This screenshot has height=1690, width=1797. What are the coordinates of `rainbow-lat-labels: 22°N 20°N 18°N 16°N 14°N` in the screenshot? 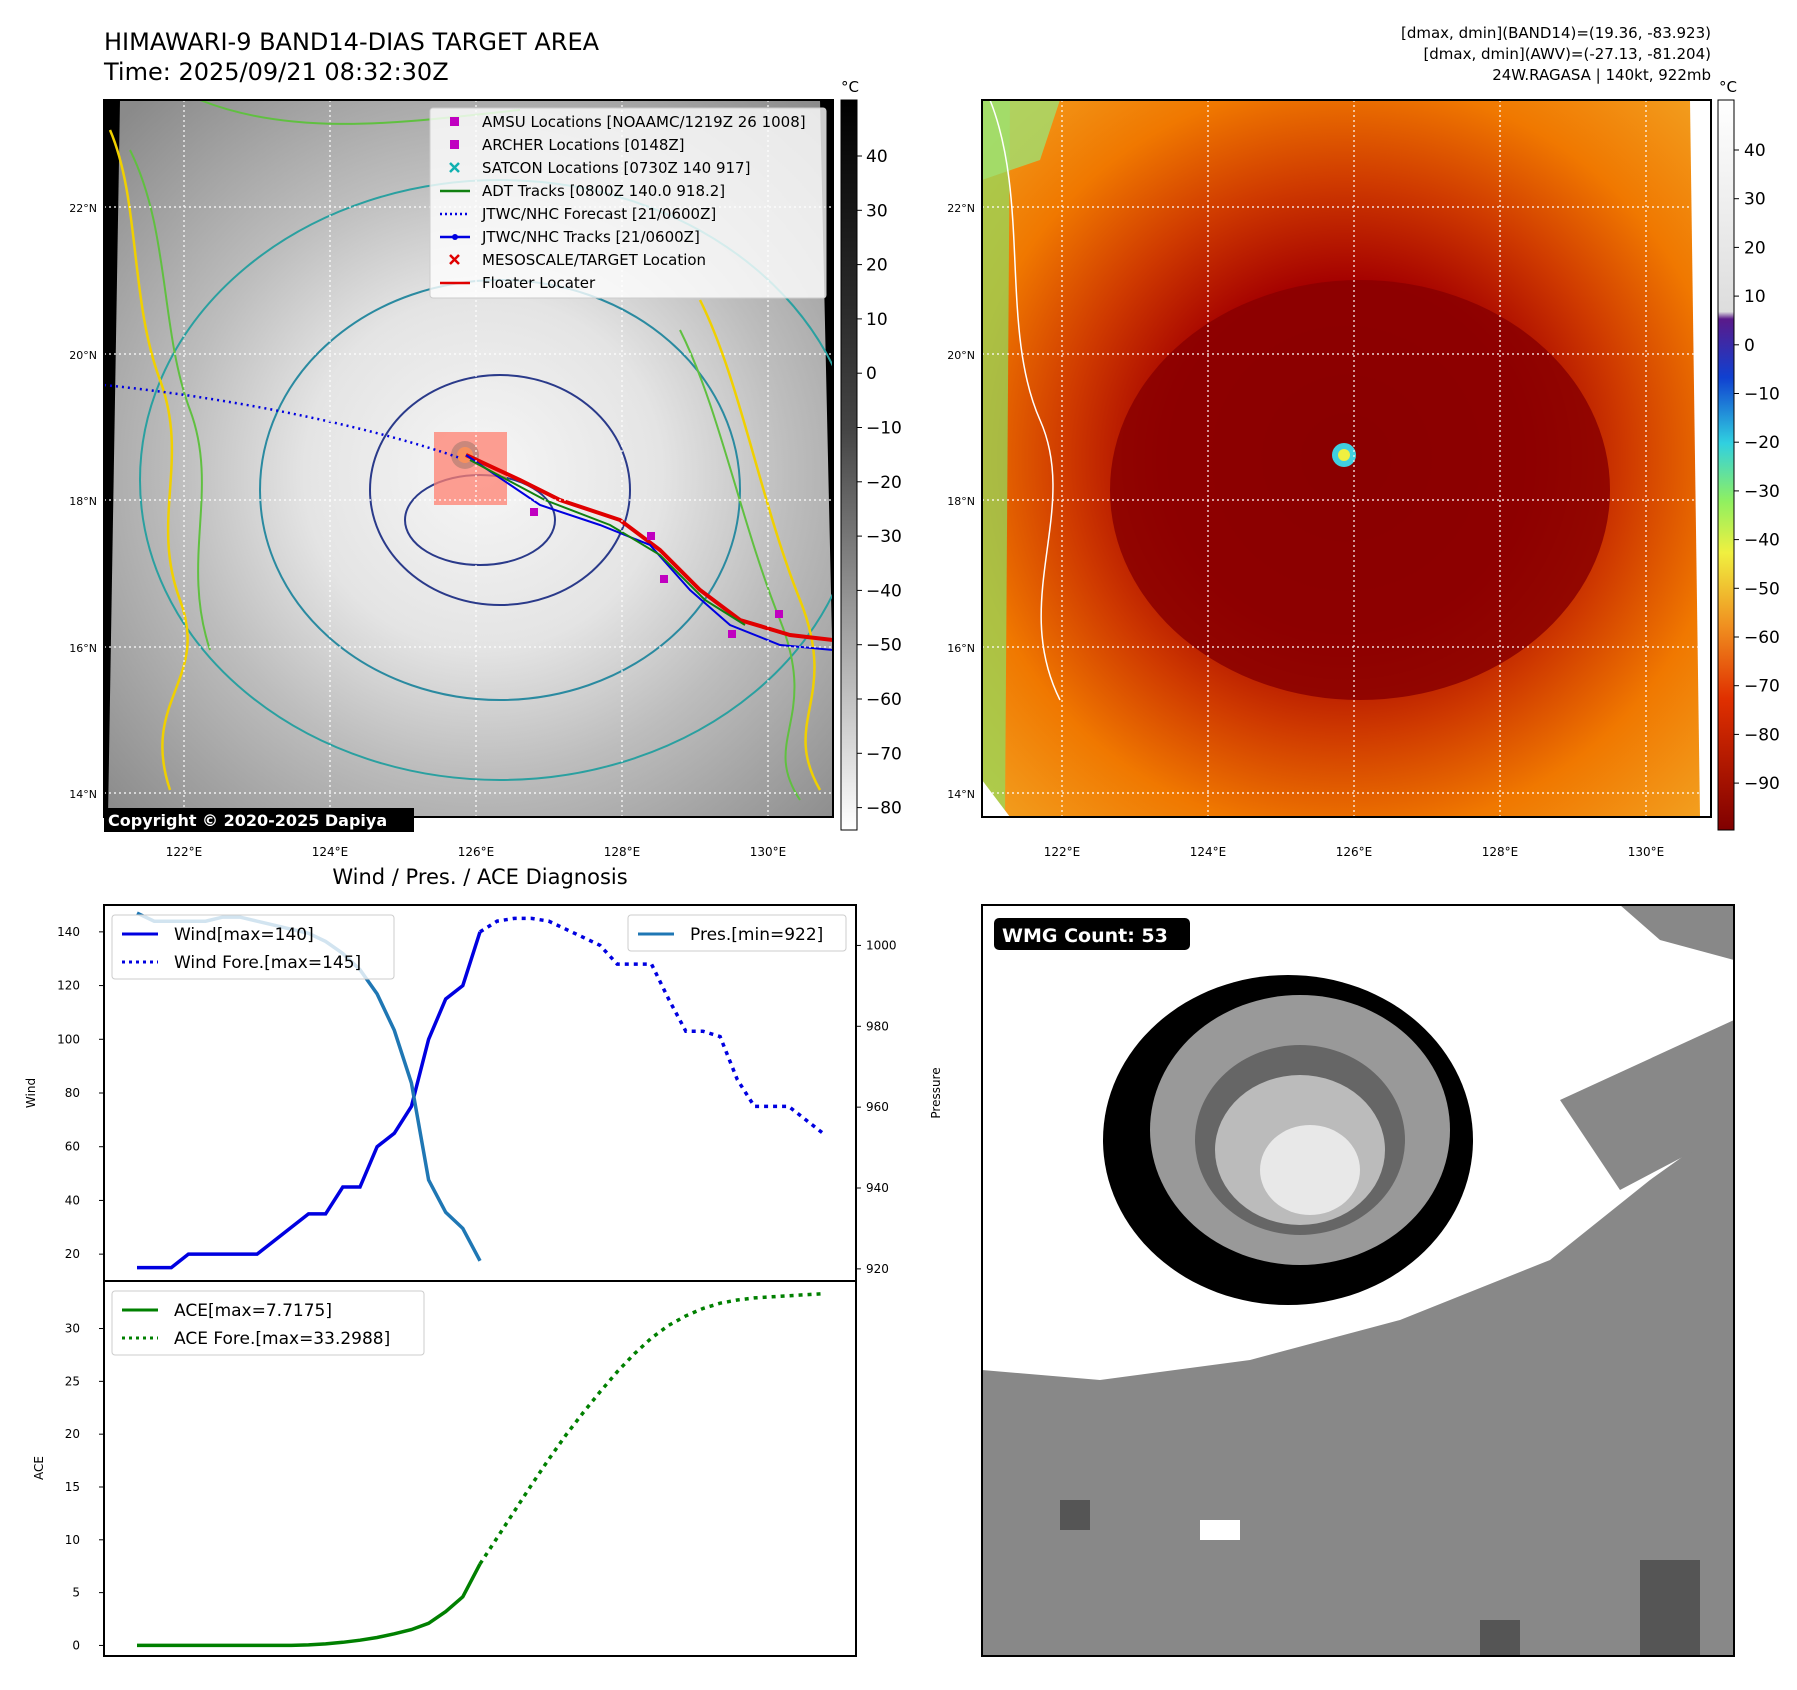 It's located at (961, 501).